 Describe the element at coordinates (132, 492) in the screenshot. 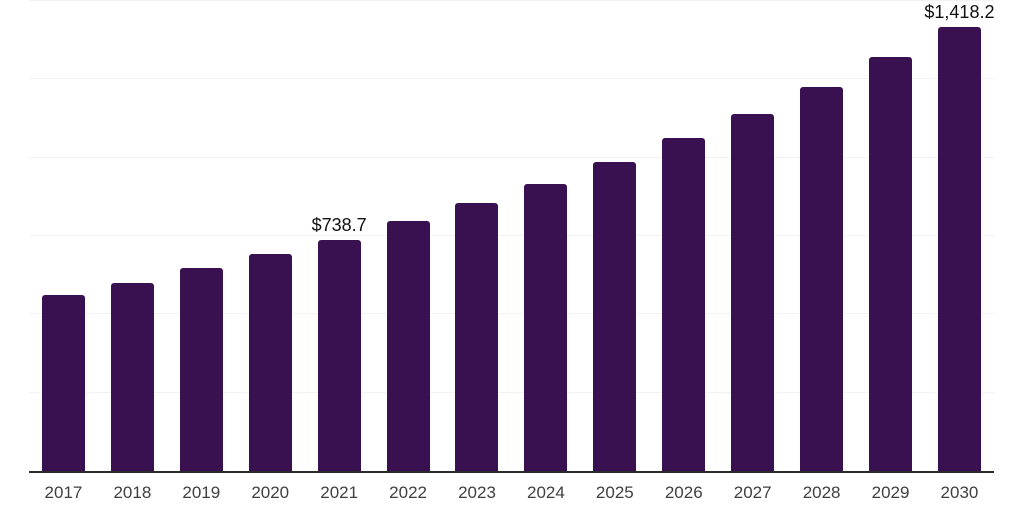

I see `x-tick-label-2018: 2018` at that location.